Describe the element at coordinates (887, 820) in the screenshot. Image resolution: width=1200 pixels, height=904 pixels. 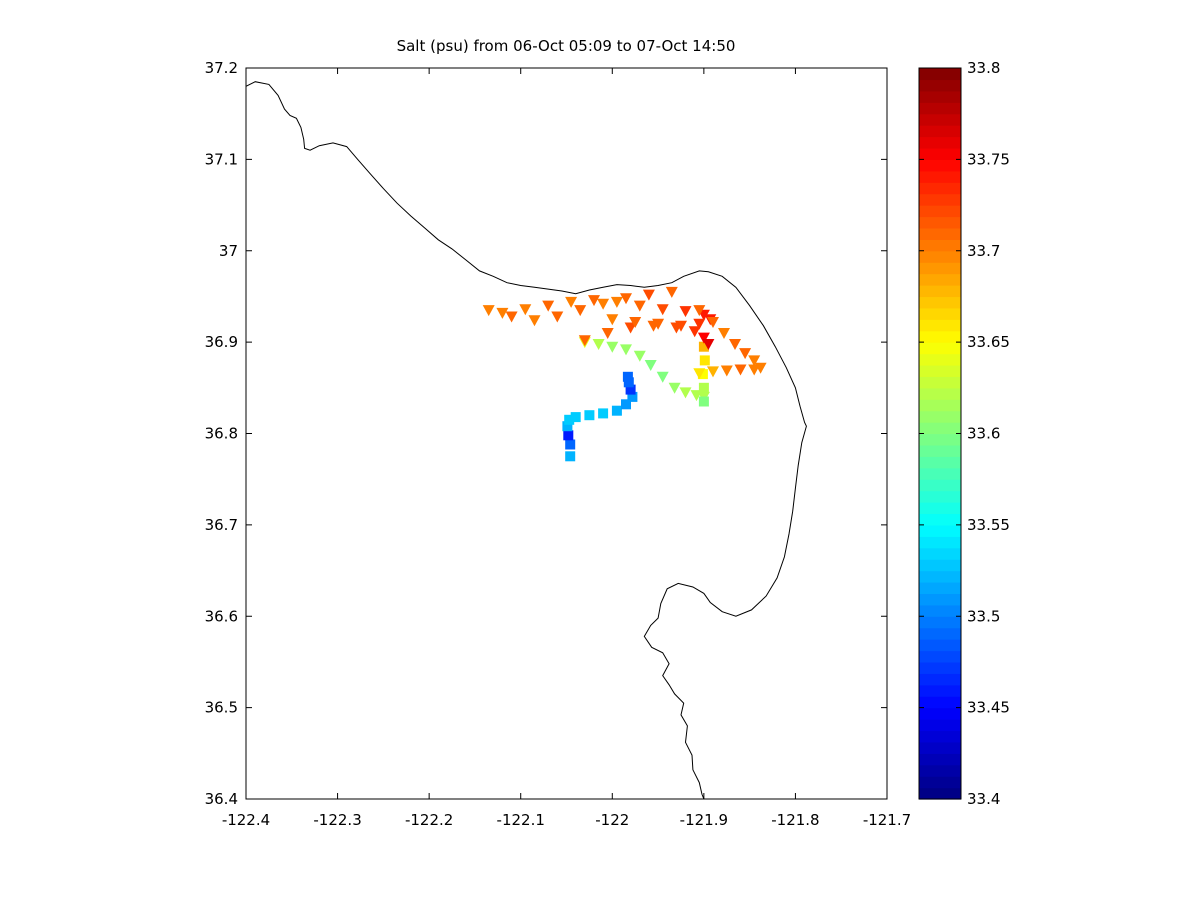
I see `x-tick-label: -121.7` at that location.